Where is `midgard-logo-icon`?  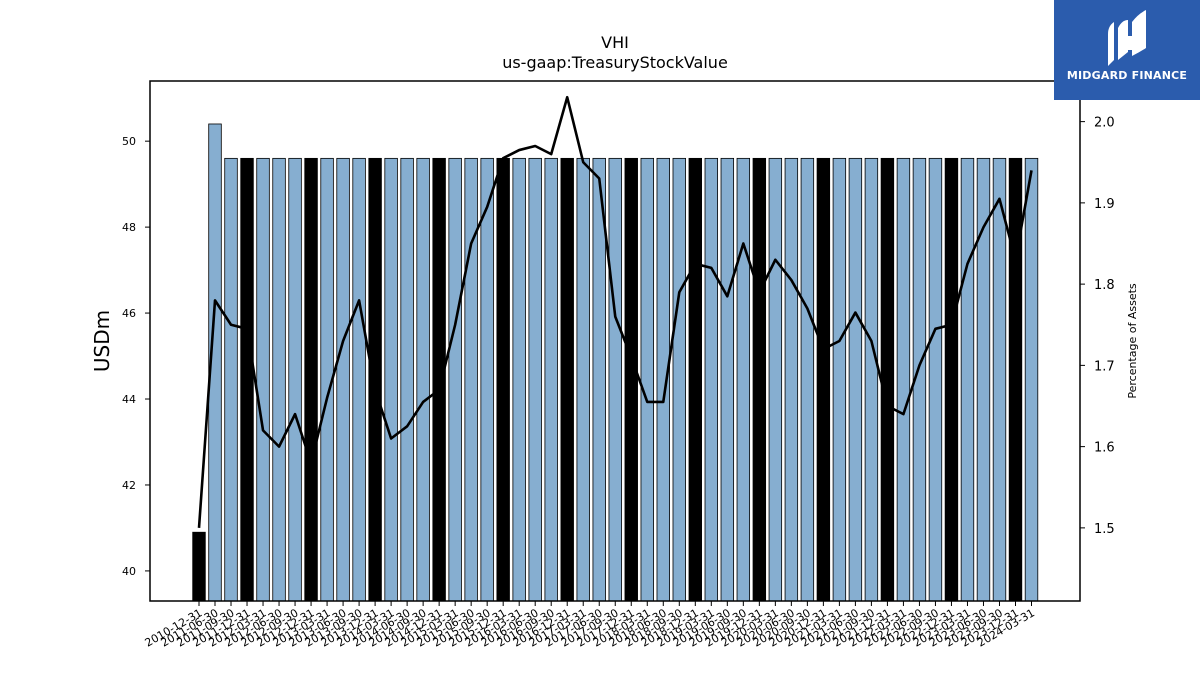
midgard-logo-icon is located at coordinates (1127, 38).